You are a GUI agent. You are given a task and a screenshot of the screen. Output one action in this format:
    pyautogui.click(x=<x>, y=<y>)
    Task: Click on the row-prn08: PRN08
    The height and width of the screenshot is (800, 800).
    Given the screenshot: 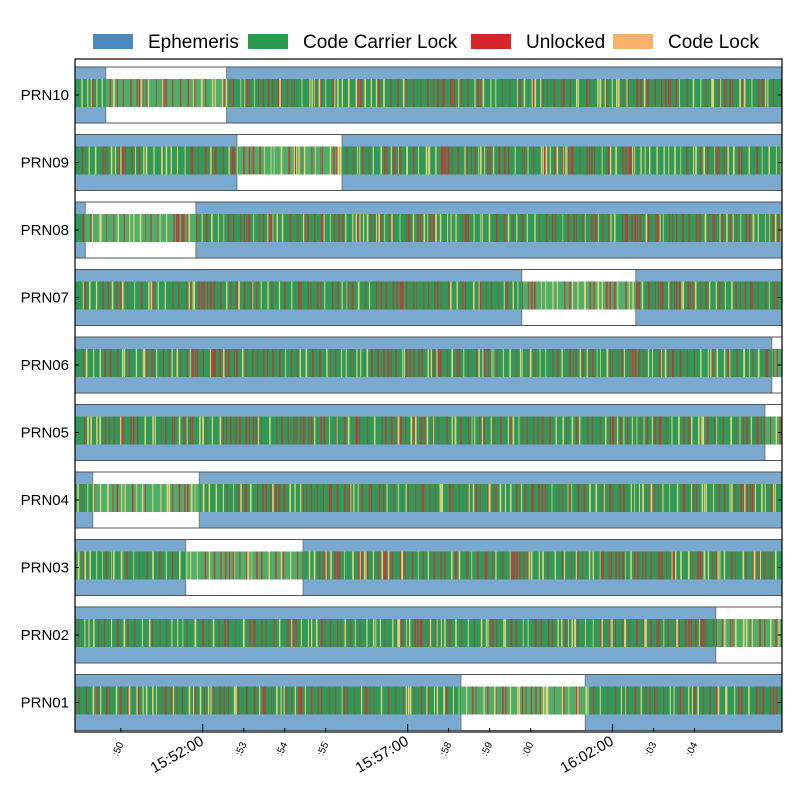 What is the action you would take?
    pyautogui.click(x=402, y=230)
    